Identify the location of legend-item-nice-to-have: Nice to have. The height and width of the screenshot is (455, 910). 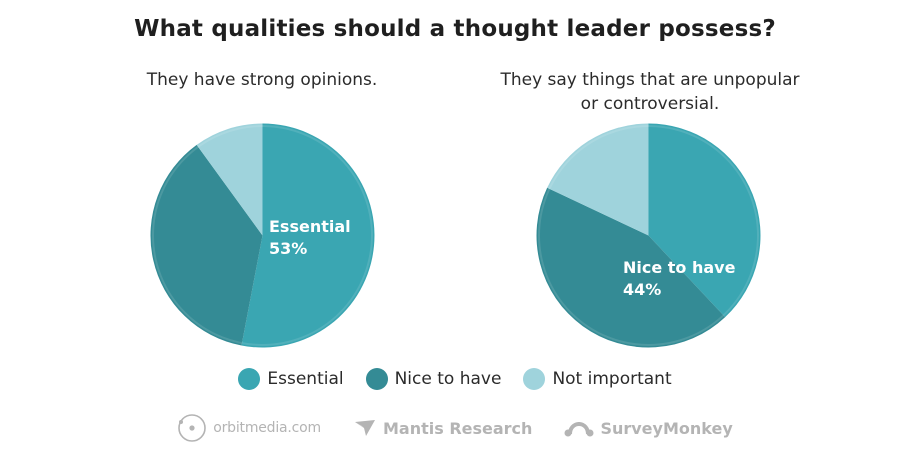
(433, 379).